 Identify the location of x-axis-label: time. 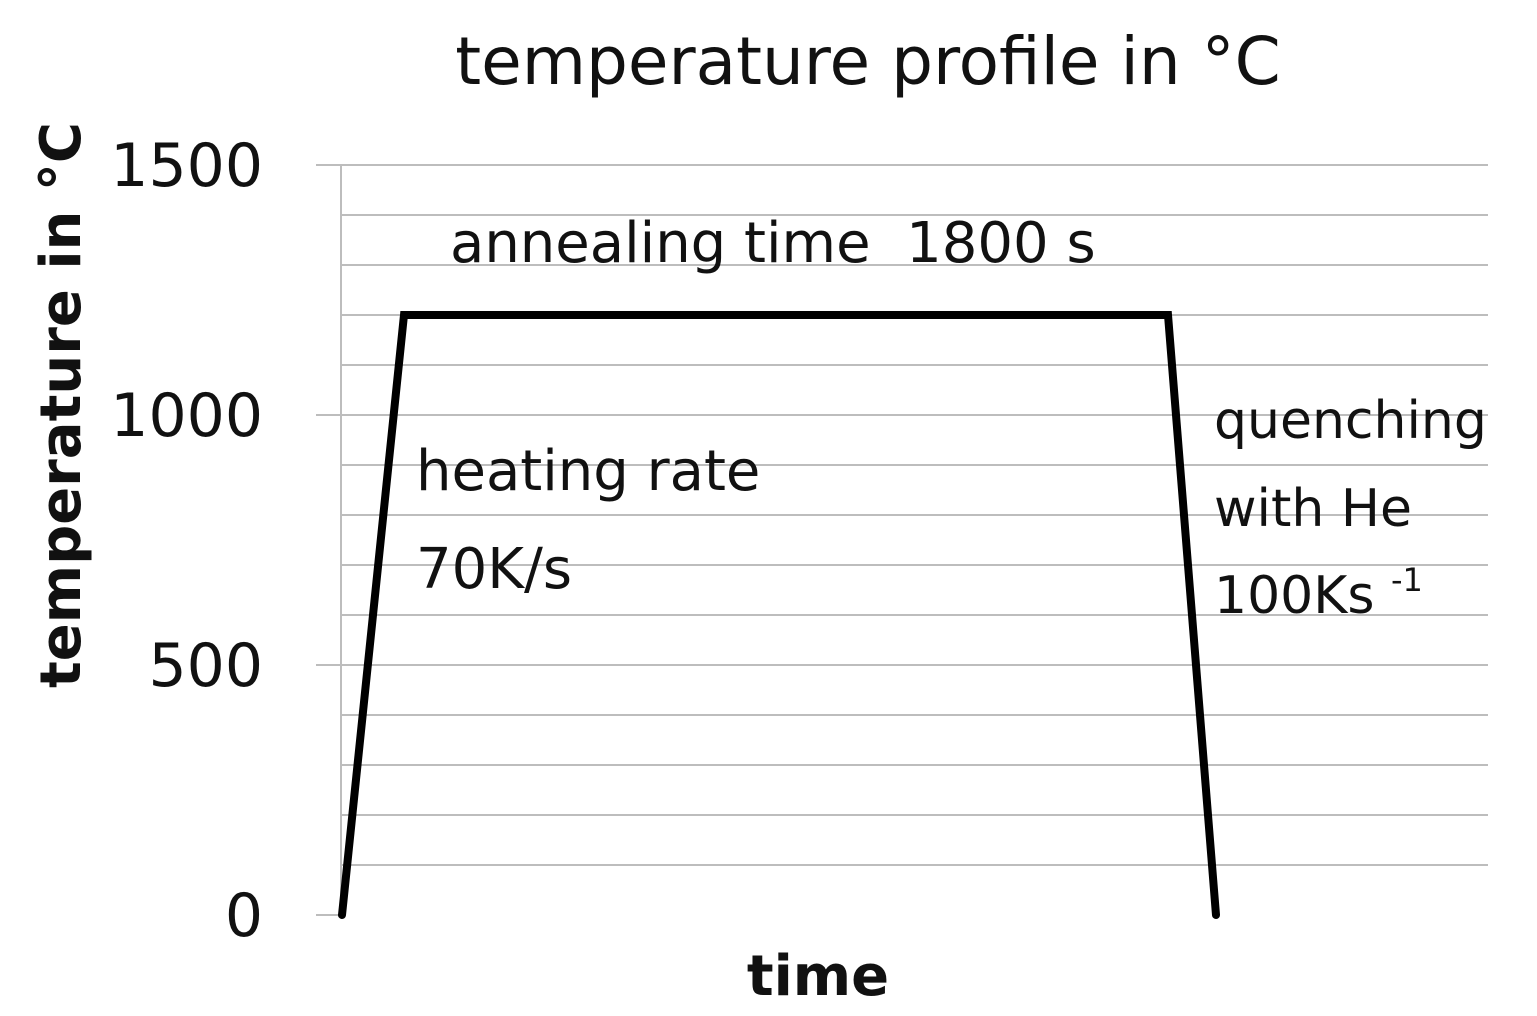
(818, 976).